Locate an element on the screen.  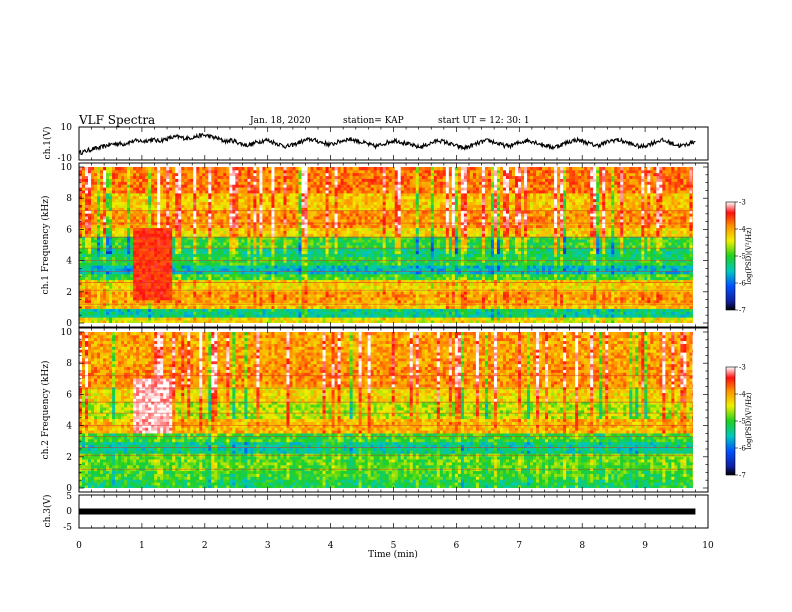
ch1-ytick-top: 10 is located at coordinates (67, 128).